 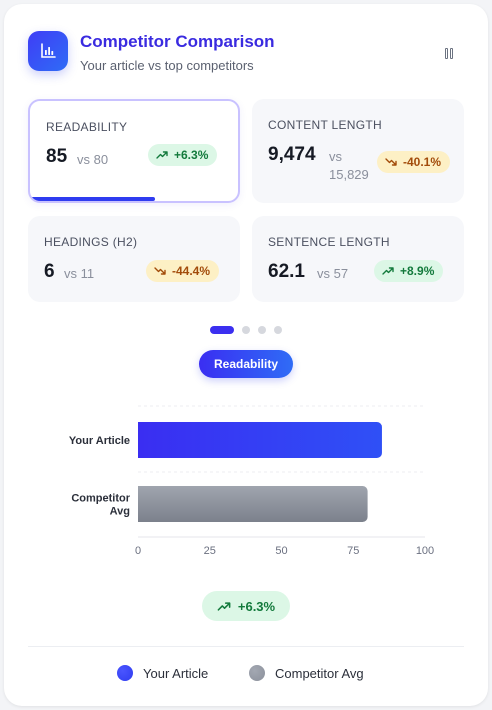 What do you see at coordinates (191, 271) in the screenshot?
I see `change-value: -44.4%` at bounding box center [191, 271].